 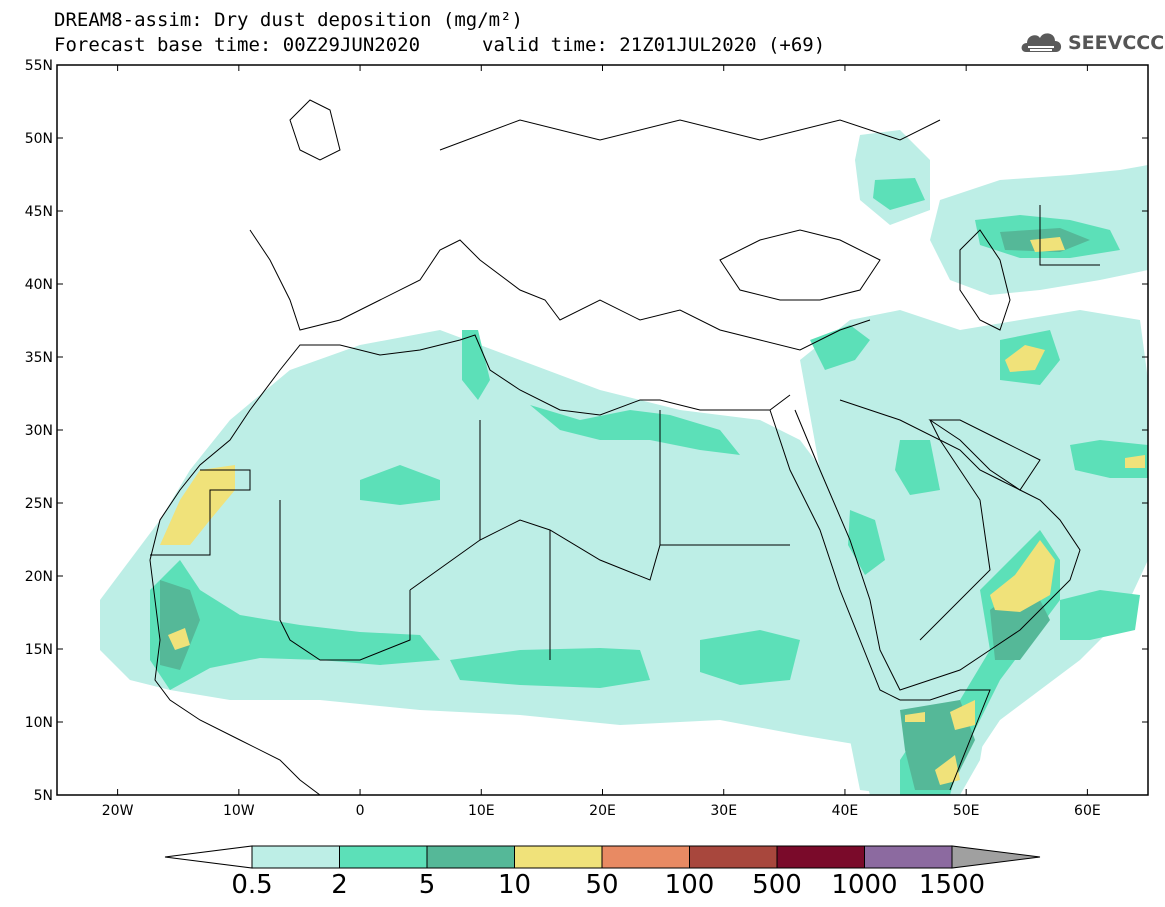 I want to click on lat-tick-label: 50N, so click(x=39, y=139).